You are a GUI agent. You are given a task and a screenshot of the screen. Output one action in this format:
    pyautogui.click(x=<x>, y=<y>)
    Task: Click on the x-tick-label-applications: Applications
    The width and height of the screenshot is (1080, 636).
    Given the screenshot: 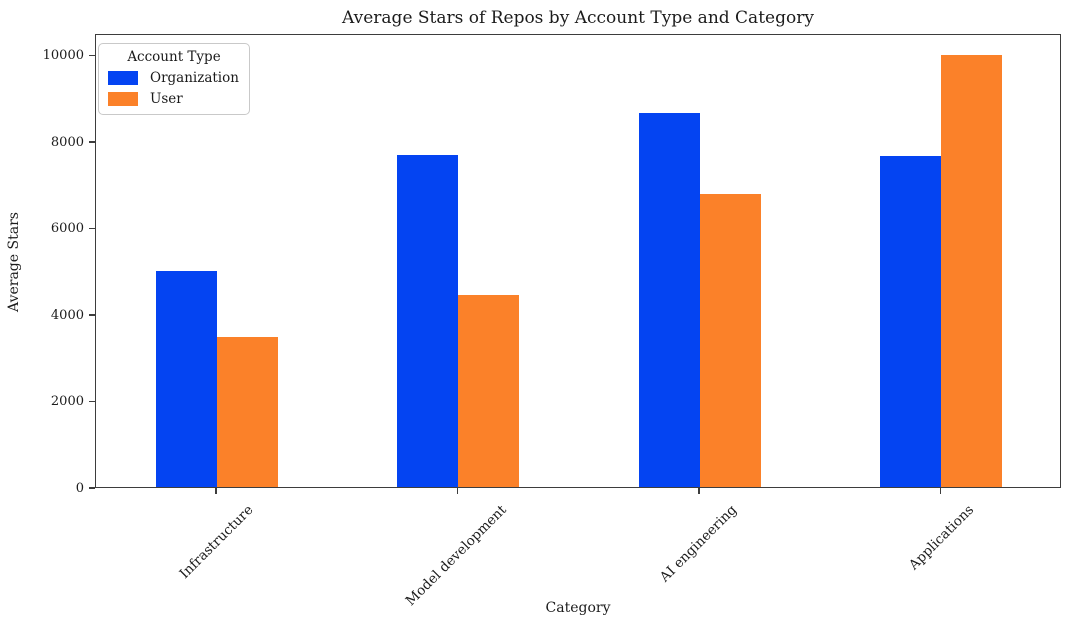 What is the action you would take?
    pyautogui.click(x=941, y=538)
    